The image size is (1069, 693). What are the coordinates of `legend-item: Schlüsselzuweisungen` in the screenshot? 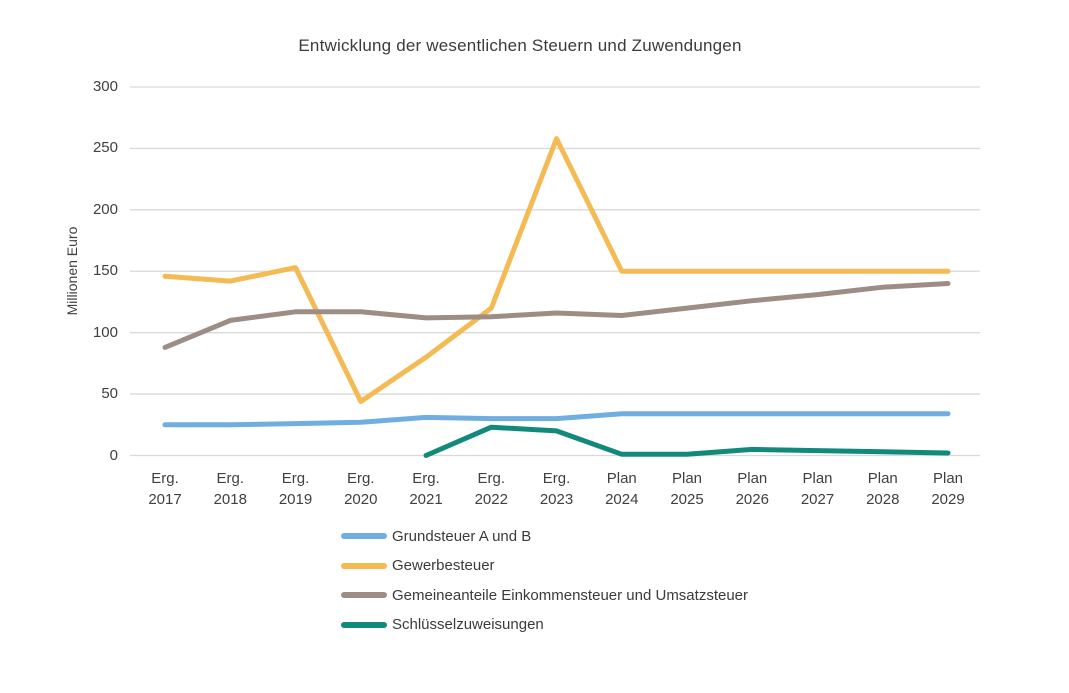 It's located at (544, 625).